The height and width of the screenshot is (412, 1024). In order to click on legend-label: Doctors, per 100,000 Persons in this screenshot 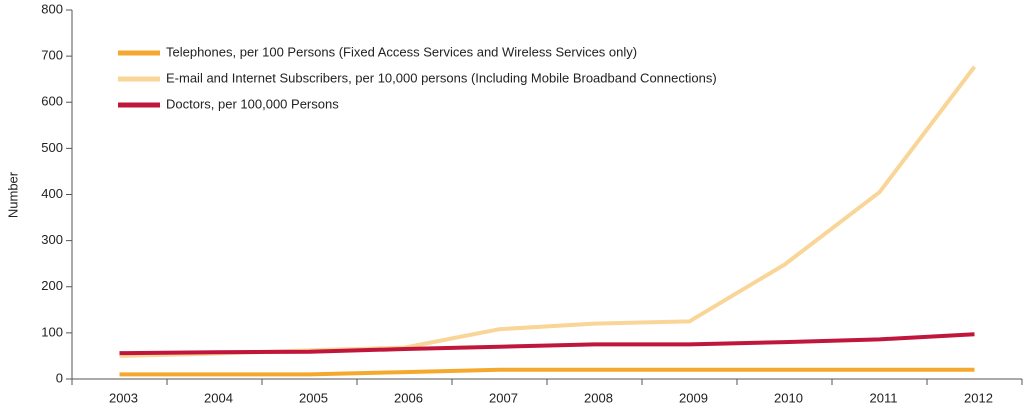, I will do `click(252, 103)`.